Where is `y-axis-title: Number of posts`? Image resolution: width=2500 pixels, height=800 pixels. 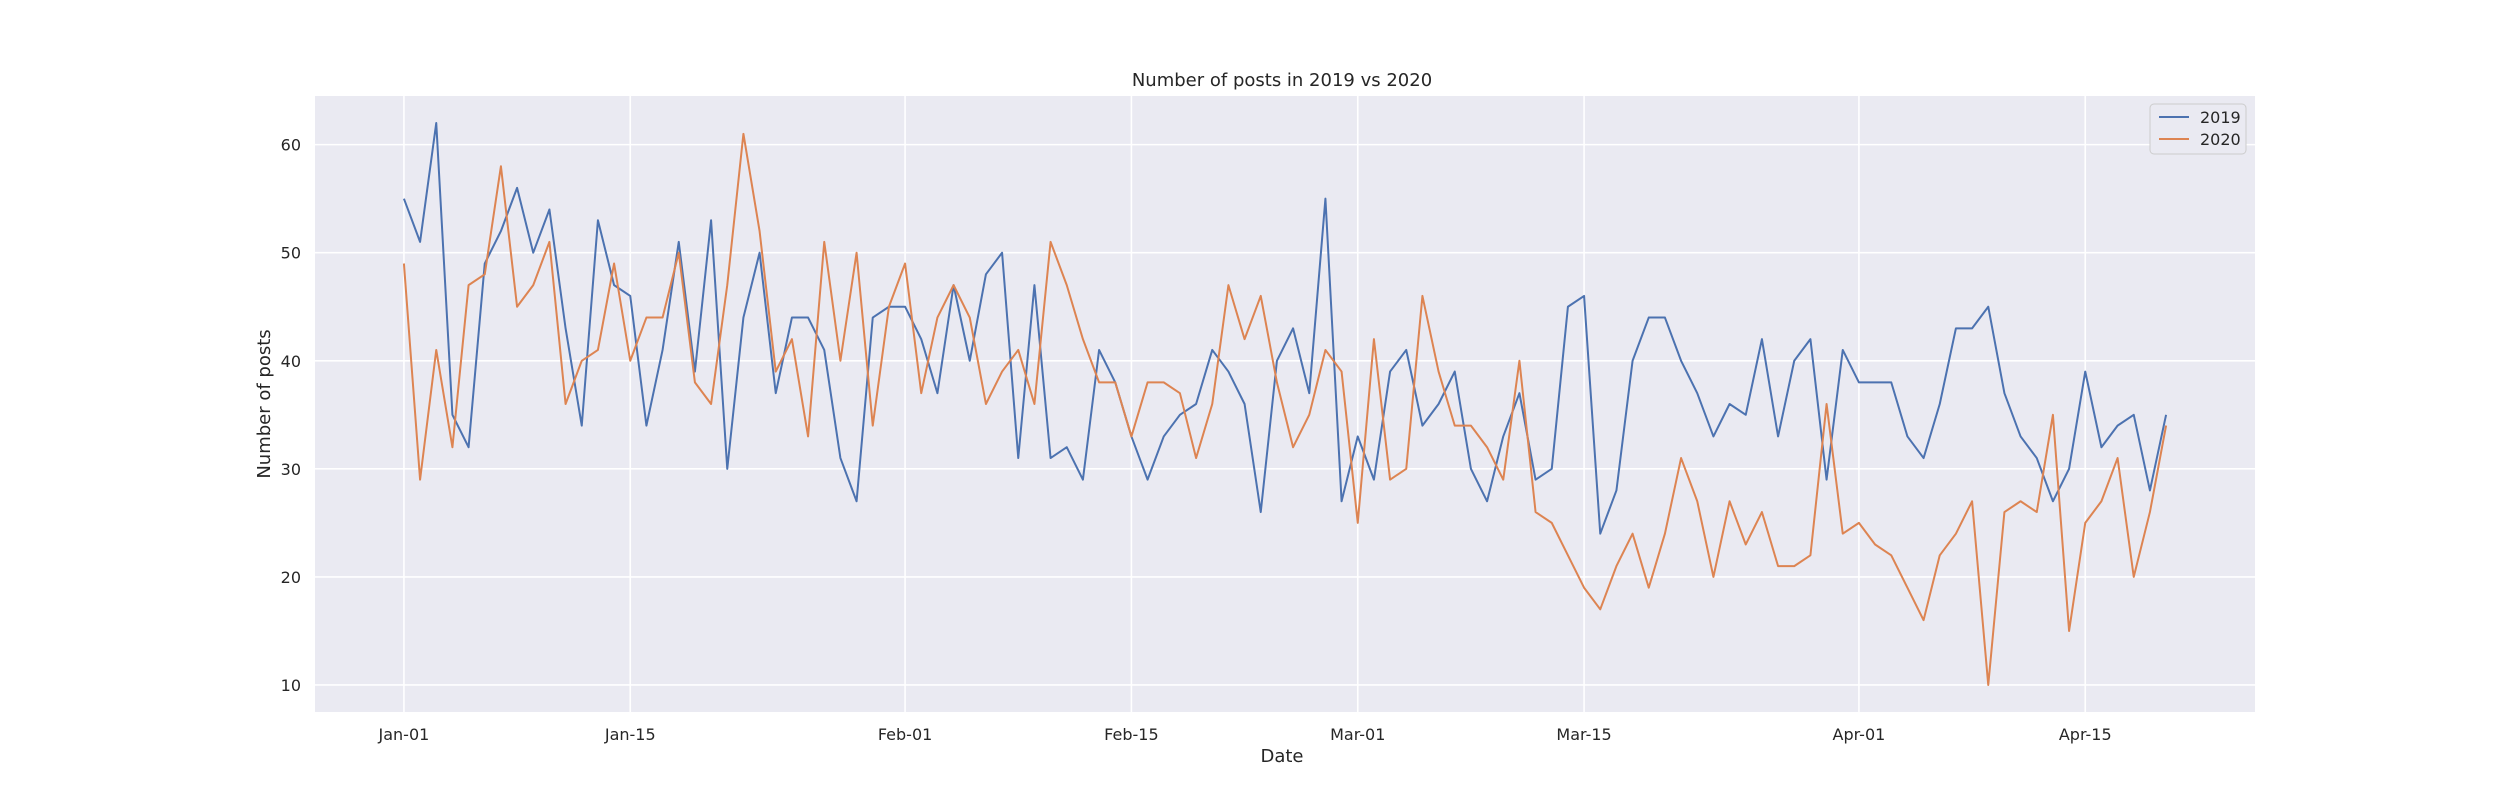 y-axis-title: Number of posts is located at coordinates (264, 403).